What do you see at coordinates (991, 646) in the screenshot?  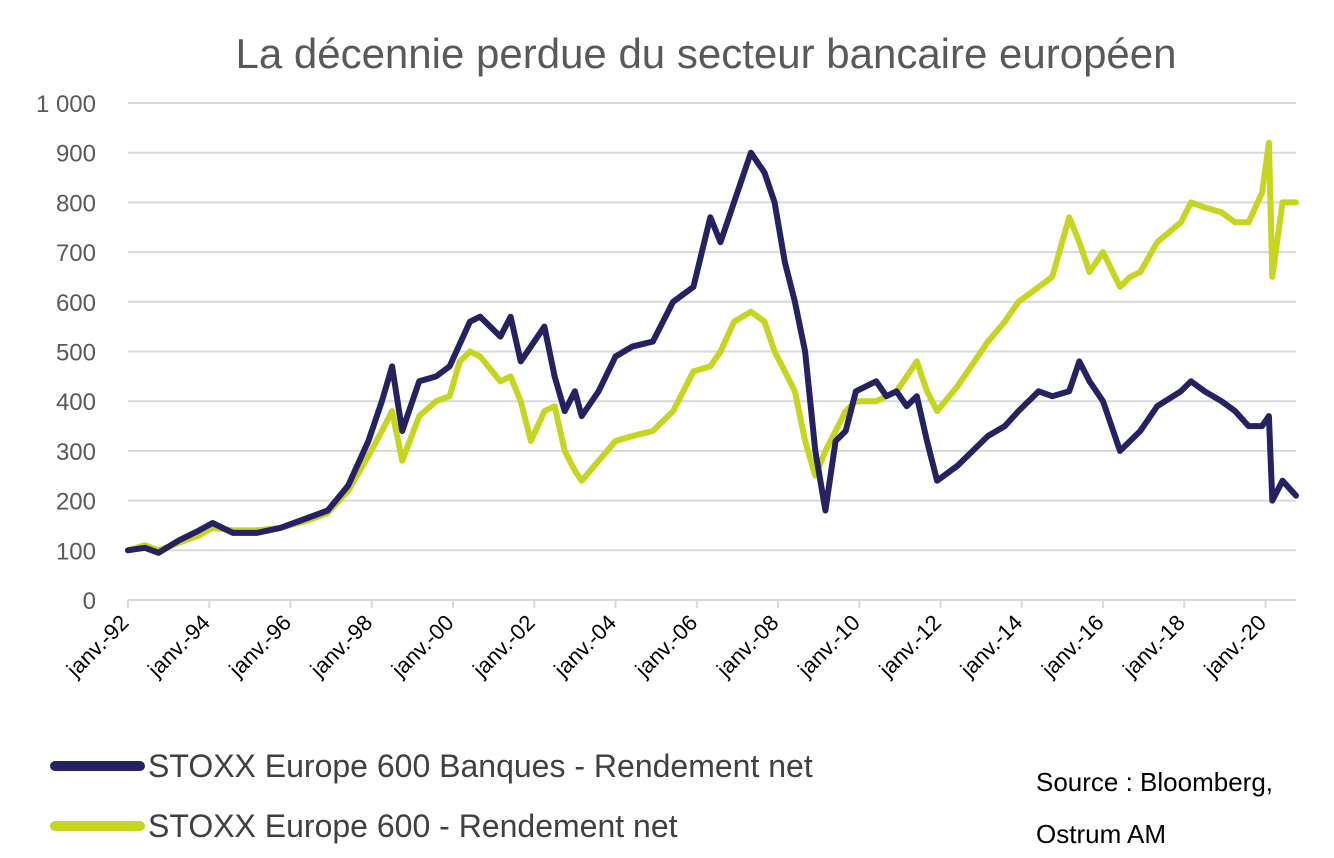 I see `x-tick-label: janv.-14` at bounding box center [991, 646].